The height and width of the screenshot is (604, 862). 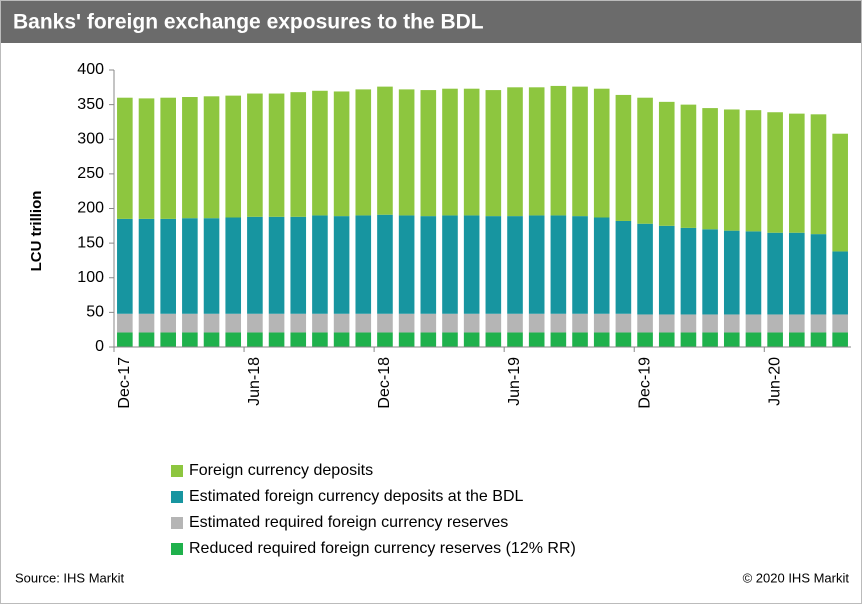 What do you see at coordinates (254, 381) in the screenshot?
I see `x-tick-label: Jun-18` at bounding box center [254, 381].